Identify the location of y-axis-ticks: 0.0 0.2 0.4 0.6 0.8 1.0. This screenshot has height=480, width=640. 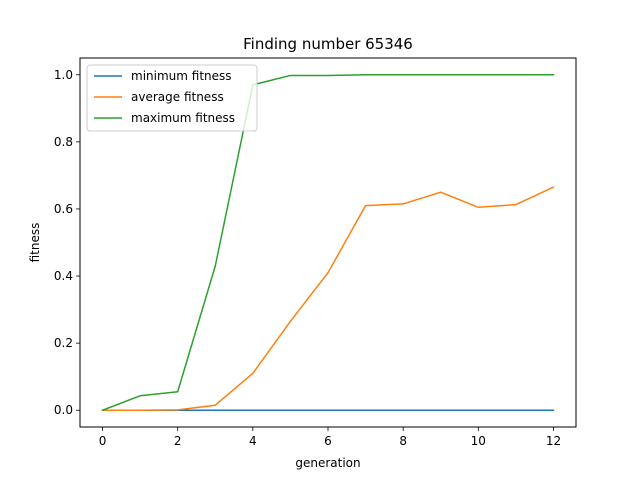
(67, 242).